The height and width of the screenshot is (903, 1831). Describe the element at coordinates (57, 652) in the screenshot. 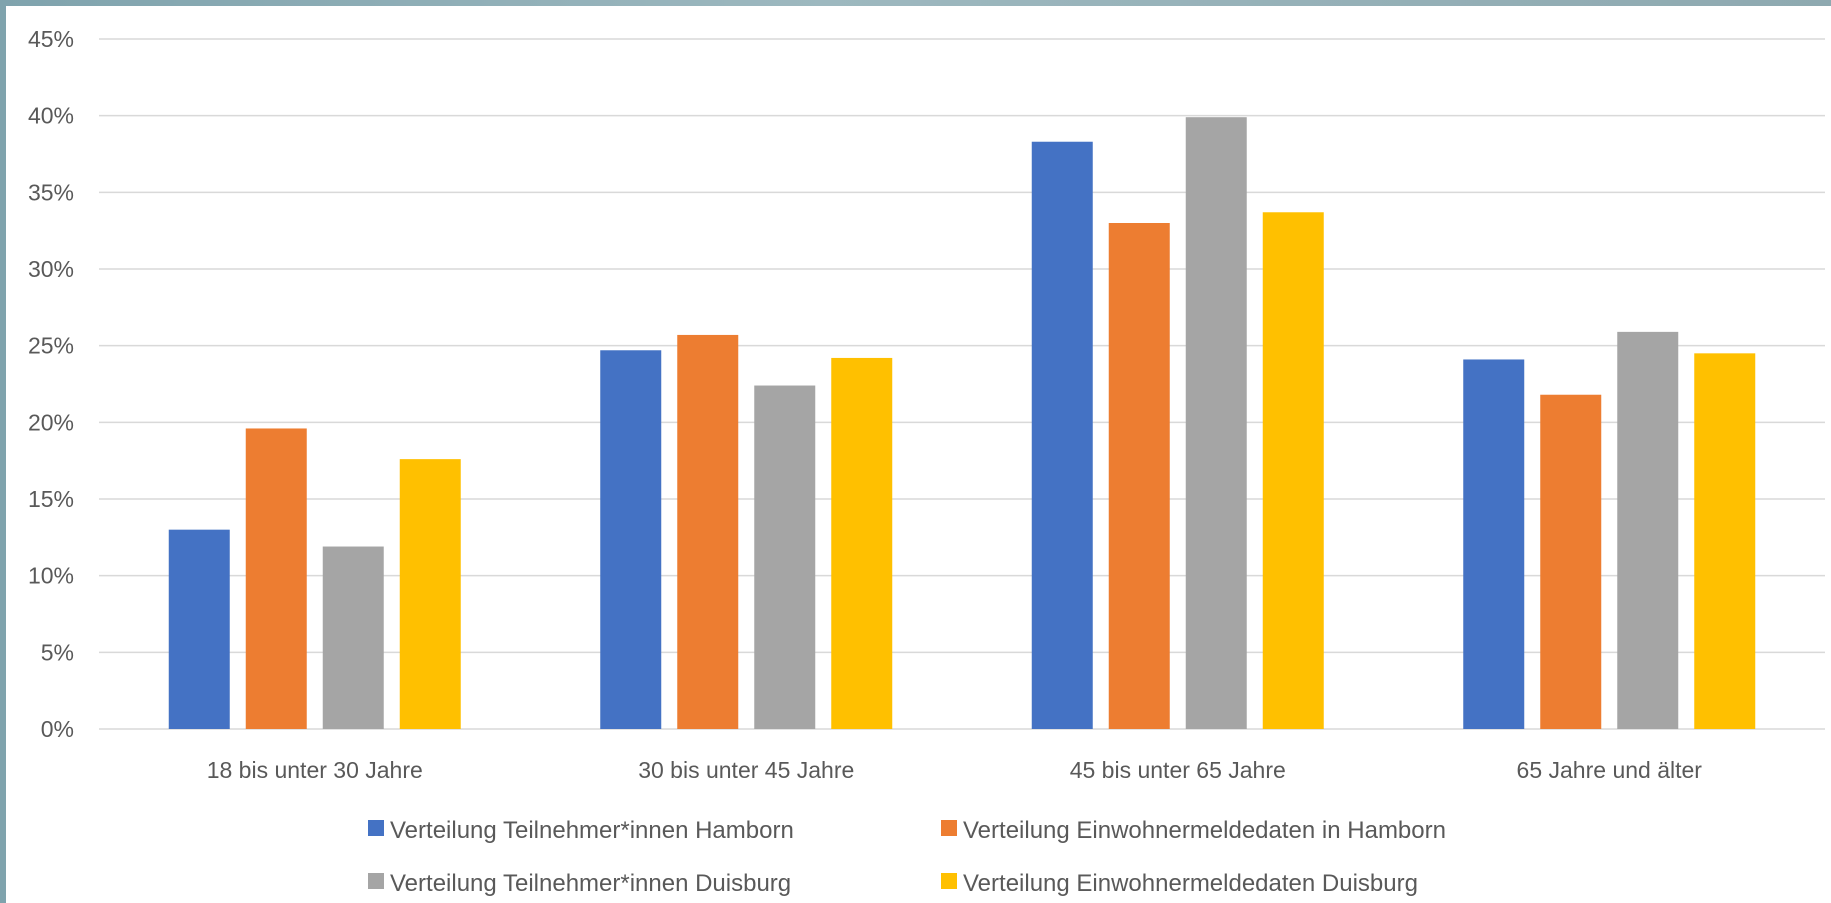

I see `y-tick-label: 5%` at that location.